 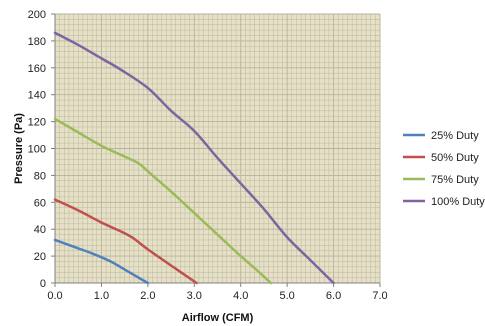 What do you see at coordinates (458, 202) in the screenshot?
I see `legend-label: 100% Duty` at bounding box center [458, 202].